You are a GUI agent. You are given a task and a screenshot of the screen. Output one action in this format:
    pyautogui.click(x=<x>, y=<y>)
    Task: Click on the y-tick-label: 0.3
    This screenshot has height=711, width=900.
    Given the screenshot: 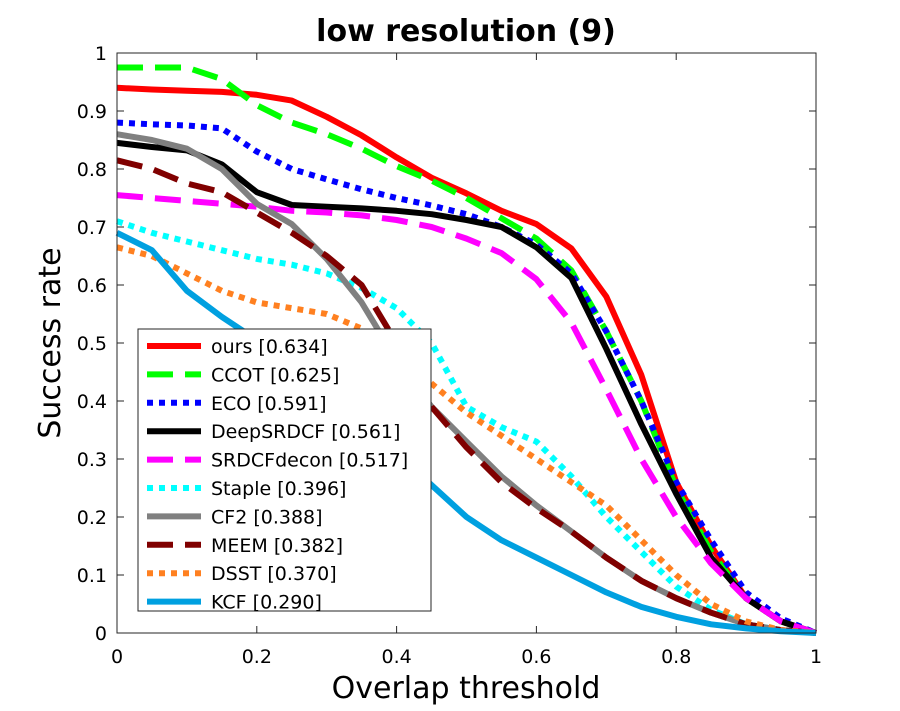 What is the action you would take?
    pyautogui.click(x=92, y=460)
    